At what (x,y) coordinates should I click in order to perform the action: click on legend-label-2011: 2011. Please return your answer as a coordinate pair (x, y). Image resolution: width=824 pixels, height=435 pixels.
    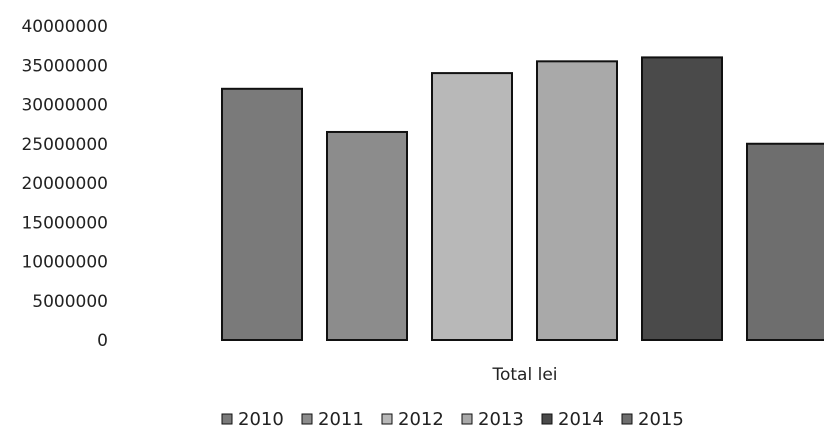
    Looking at the image, I should click on (341, 419).